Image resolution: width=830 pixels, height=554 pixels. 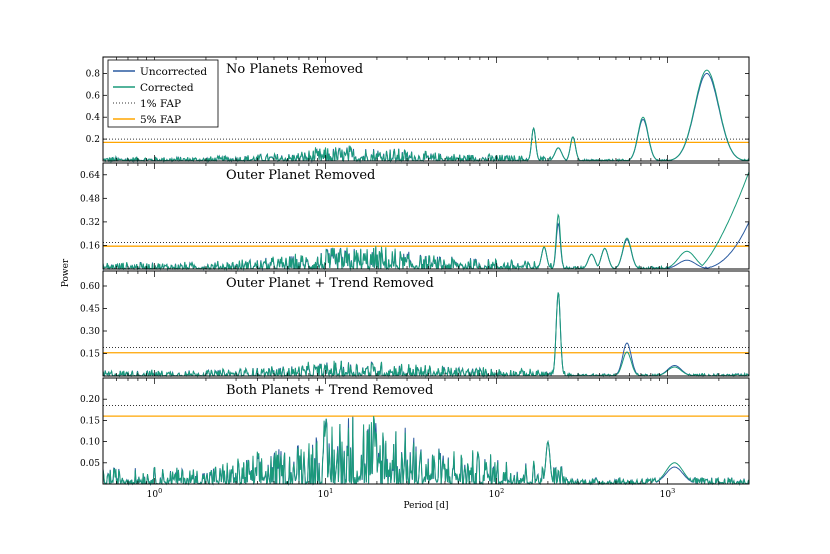 I want to click on y-tick-label: 0.60, so click(x=90, y=287).